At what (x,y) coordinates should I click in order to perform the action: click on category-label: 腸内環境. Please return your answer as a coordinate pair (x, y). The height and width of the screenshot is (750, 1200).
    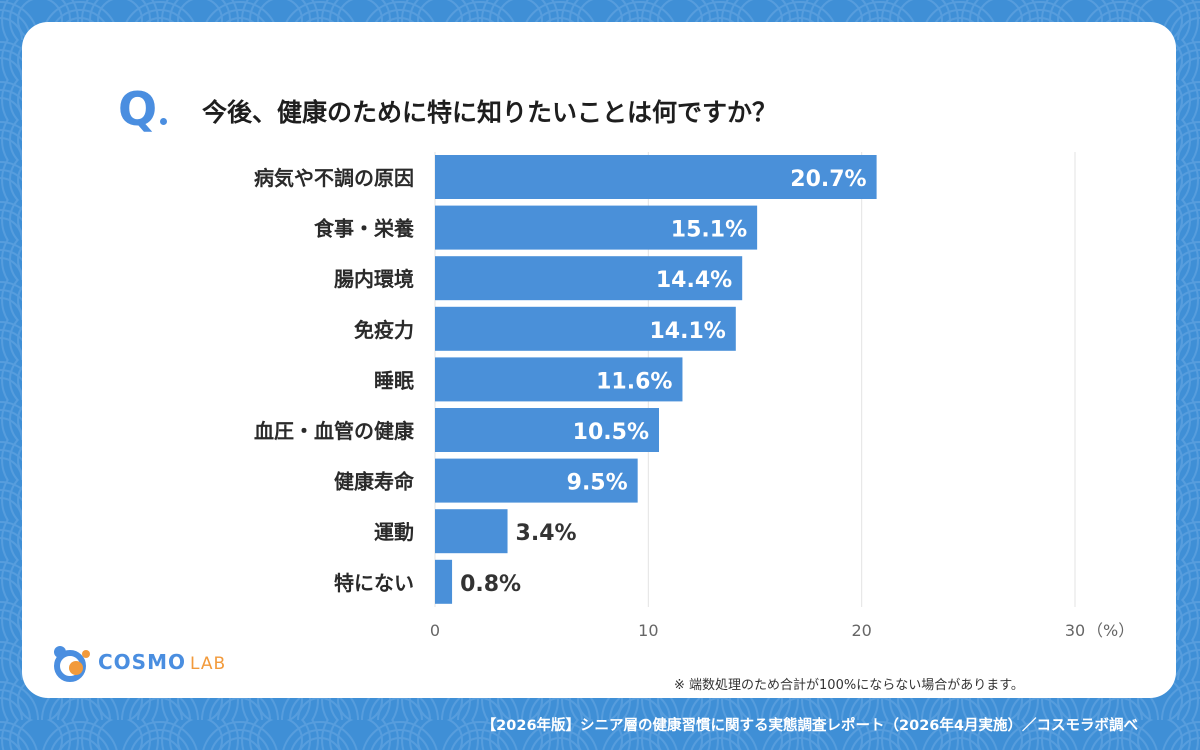
    Looking at the image, I should click on (374, 279).